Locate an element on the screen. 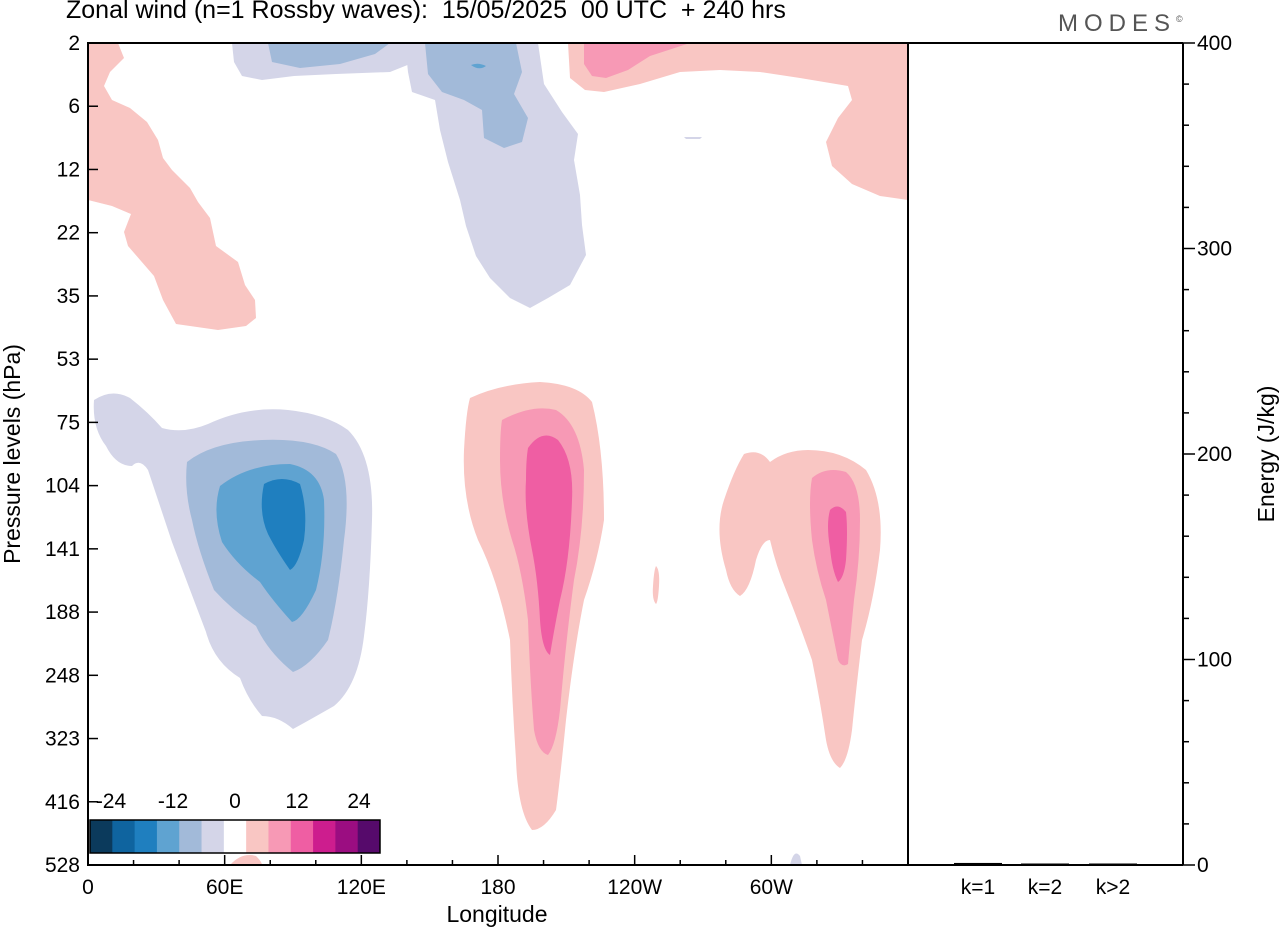  y-tick-label: 53 is located at coordinates (68, 359).